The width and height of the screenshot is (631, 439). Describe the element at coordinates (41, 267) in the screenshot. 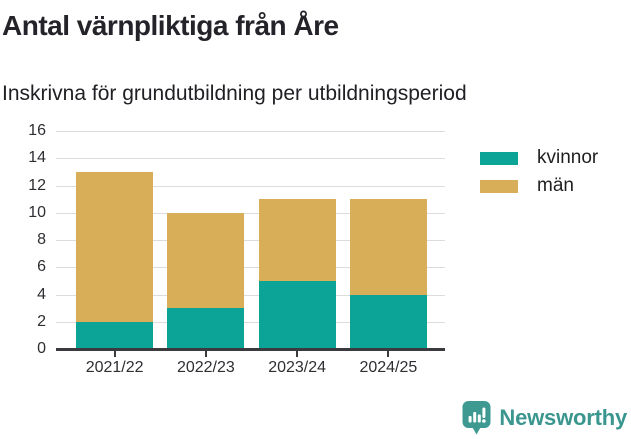

I see `y-tick-label: 6` at that location.